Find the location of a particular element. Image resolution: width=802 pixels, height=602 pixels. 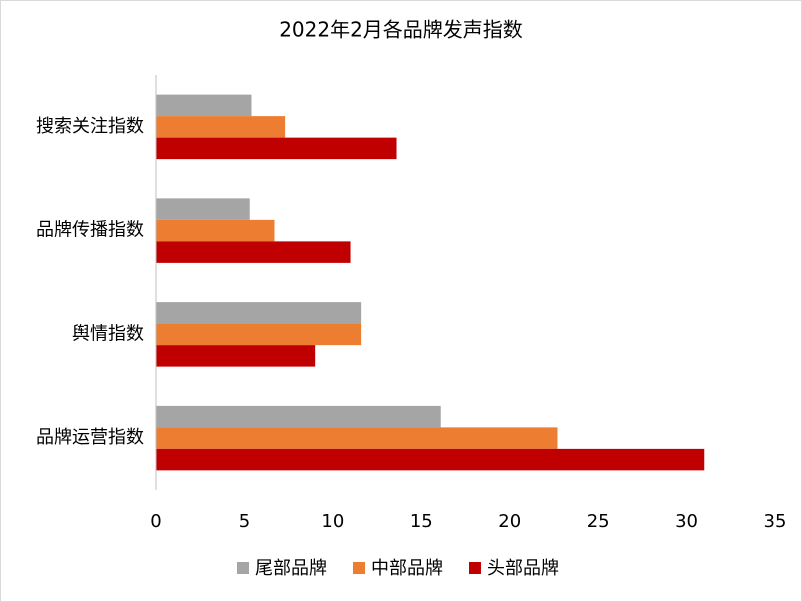

x-tick-label: 25 is located at coordinates (598, 521).